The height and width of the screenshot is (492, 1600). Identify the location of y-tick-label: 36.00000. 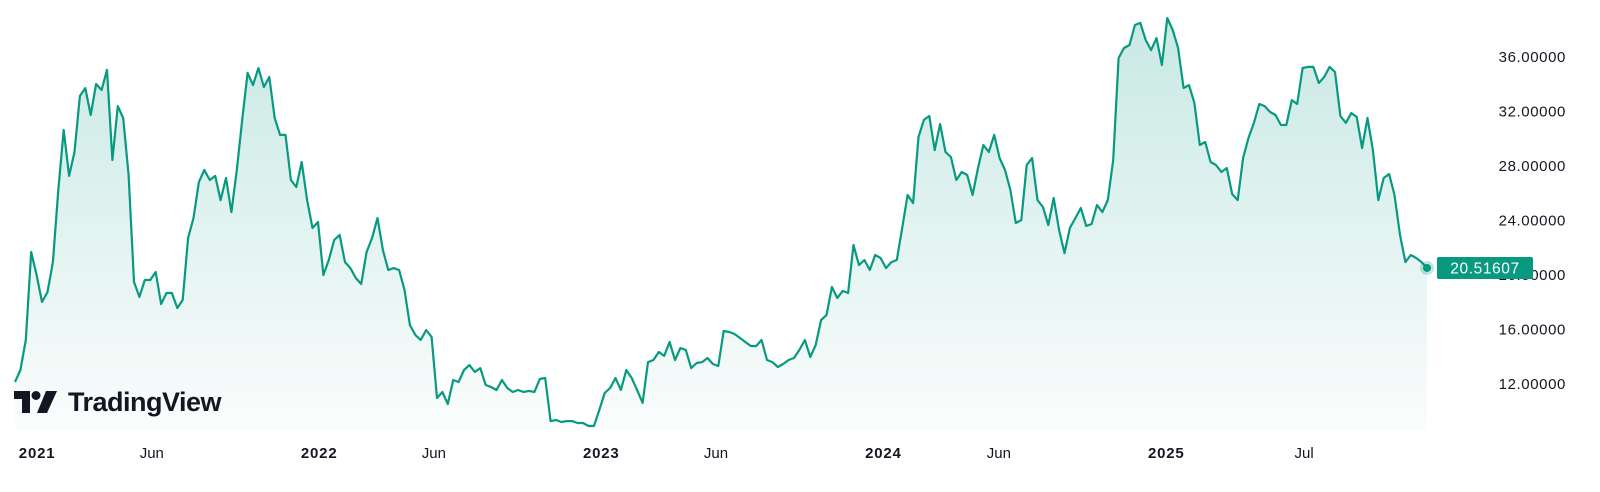
(1532, 57).